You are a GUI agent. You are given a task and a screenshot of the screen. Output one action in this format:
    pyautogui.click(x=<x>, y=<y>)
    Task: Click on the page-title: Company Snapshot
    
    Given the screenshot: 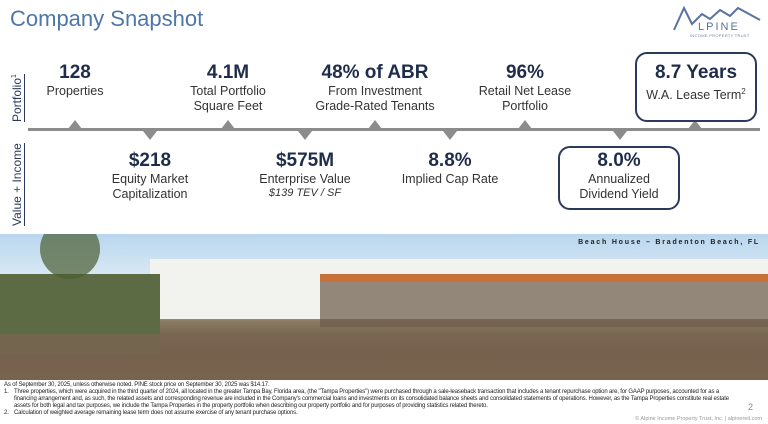 What is the action you would take?
    pyautogui.click(x=107, y=18)
    